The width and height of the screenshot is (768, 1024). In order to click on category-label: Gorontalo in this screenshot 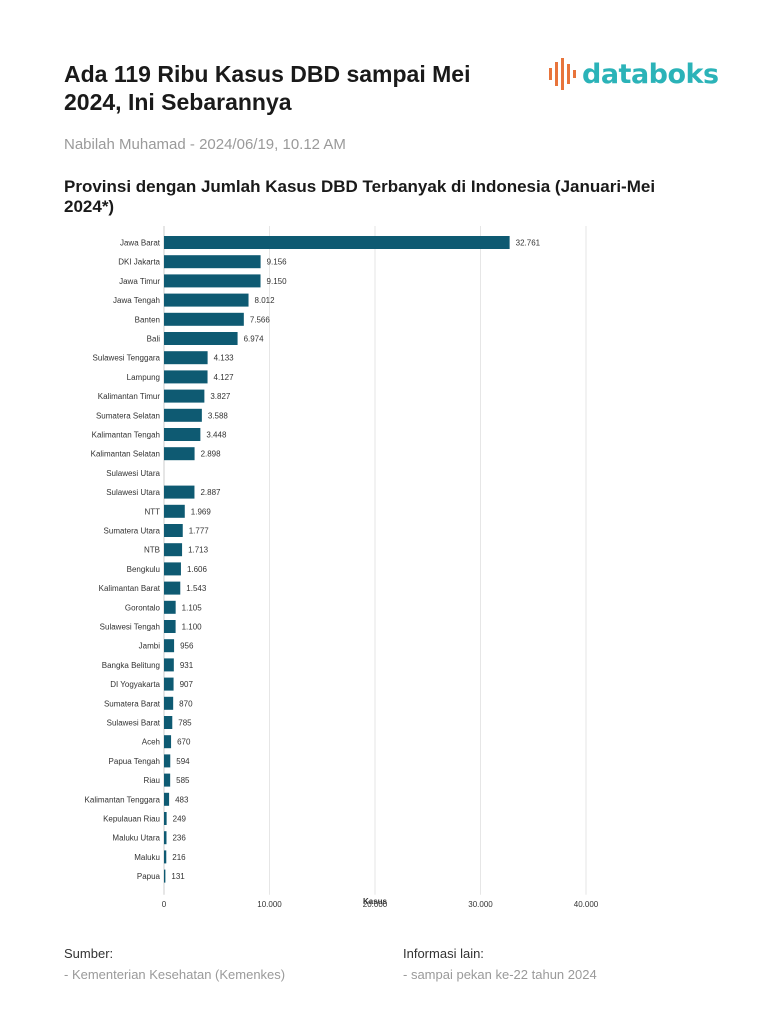, I will do `click(143, 607)`.